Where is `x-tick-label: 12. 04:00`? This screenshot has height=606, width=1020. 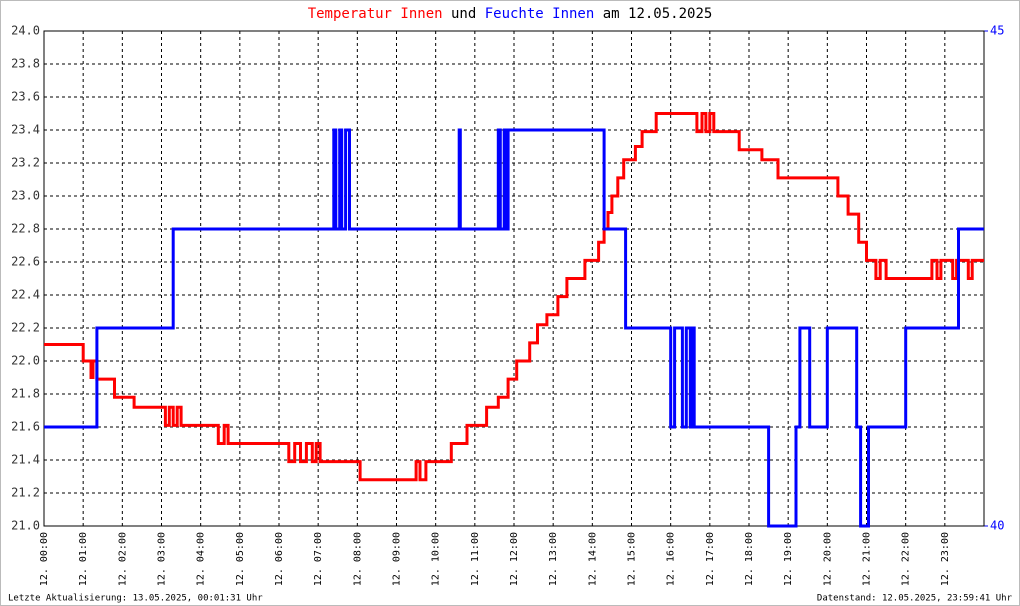
x-tick-label: 12. 04:00 is located at coordinates (201, 559).